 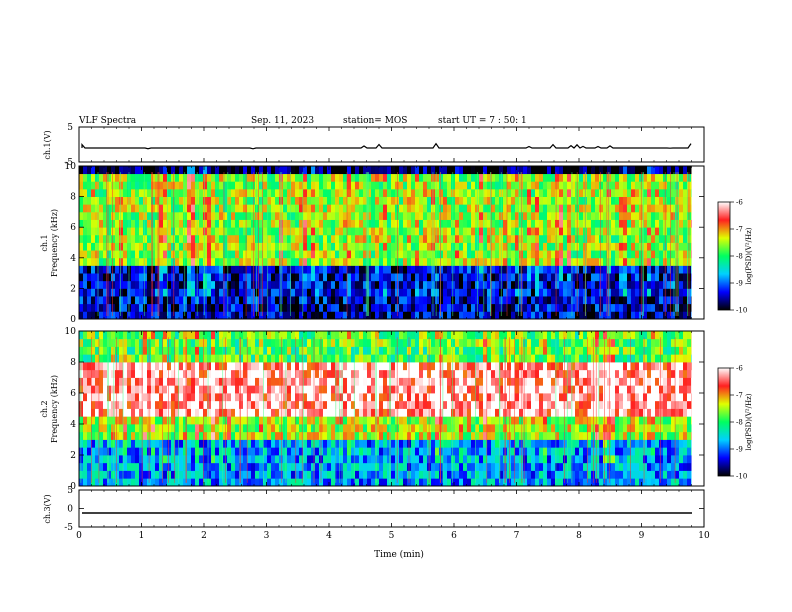 I want to click on date-label: Sep. 11, 2023, so click(x=282, y=121).